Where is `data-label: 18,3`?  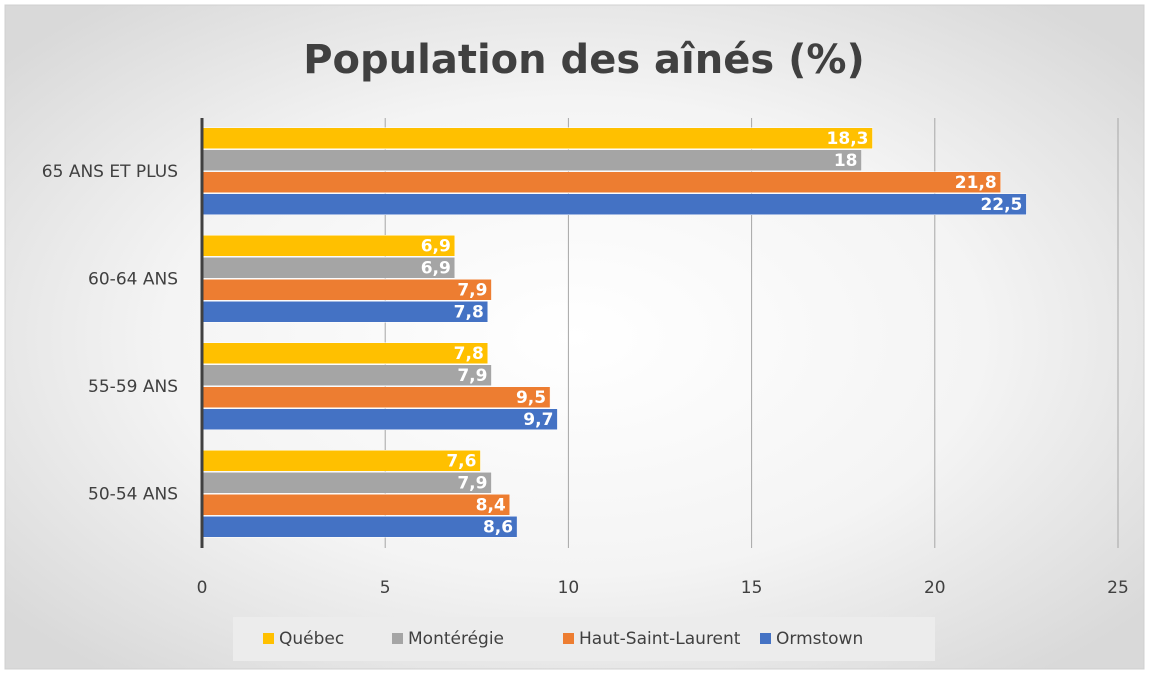 data-label: 18,3 is located at coordinates (848, 139).